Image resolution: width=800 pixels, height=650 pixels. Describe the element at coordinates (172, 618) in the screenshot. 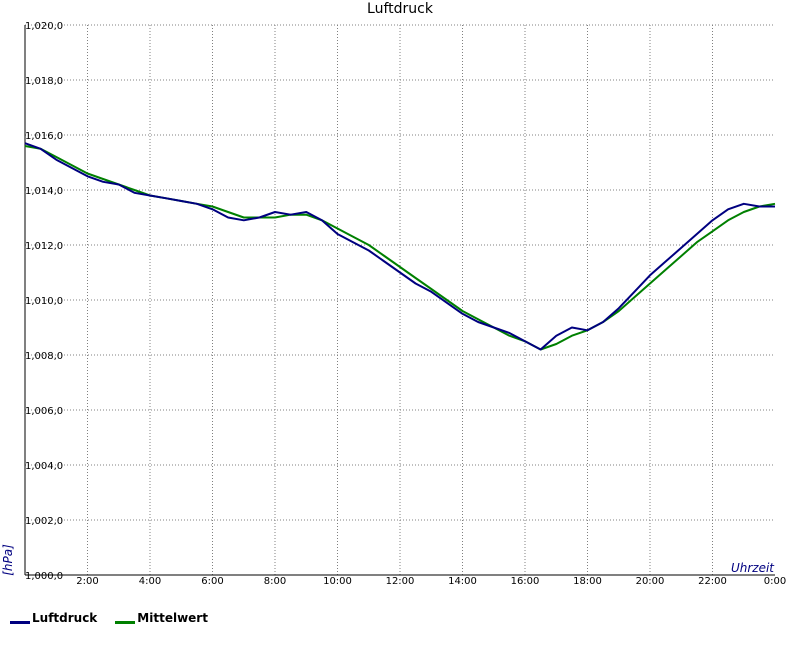

I see `legend-label-mittelwert: Mittelwert` at that location.